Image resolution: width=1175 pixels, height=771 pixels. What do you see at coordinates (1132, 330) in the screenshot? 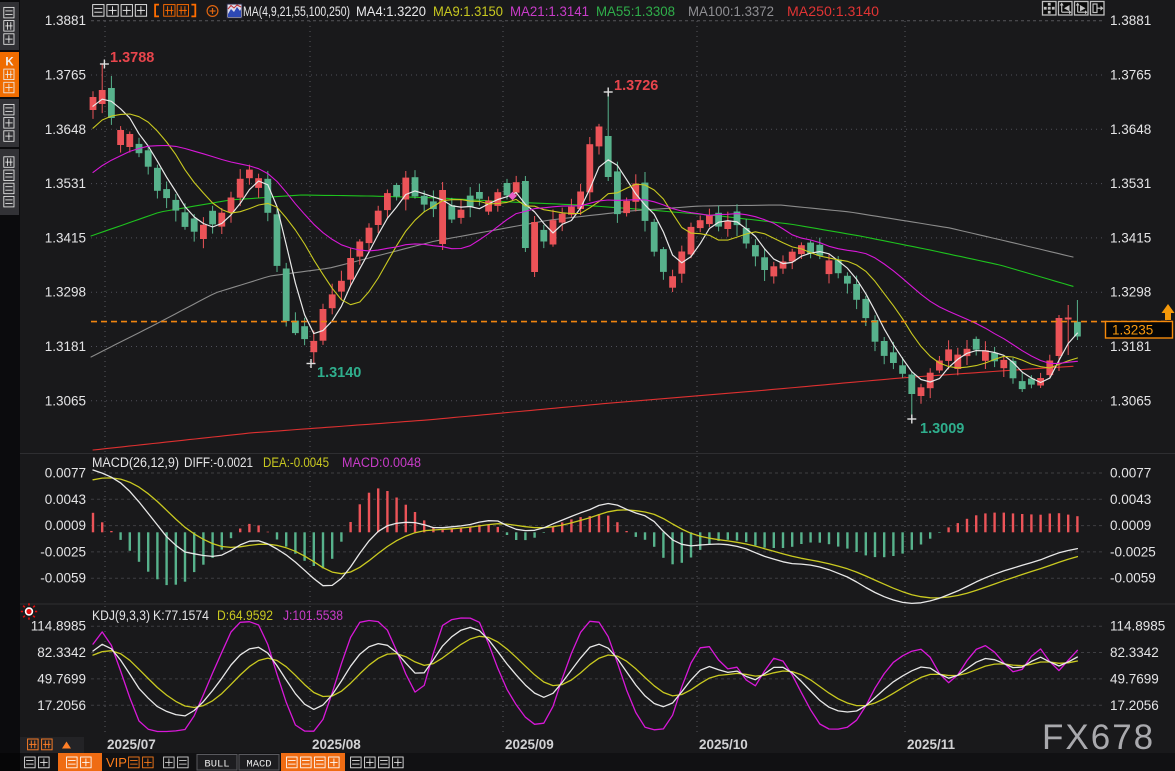
I see `svg-text: 1.3235` at bounding box center [1132, 330].